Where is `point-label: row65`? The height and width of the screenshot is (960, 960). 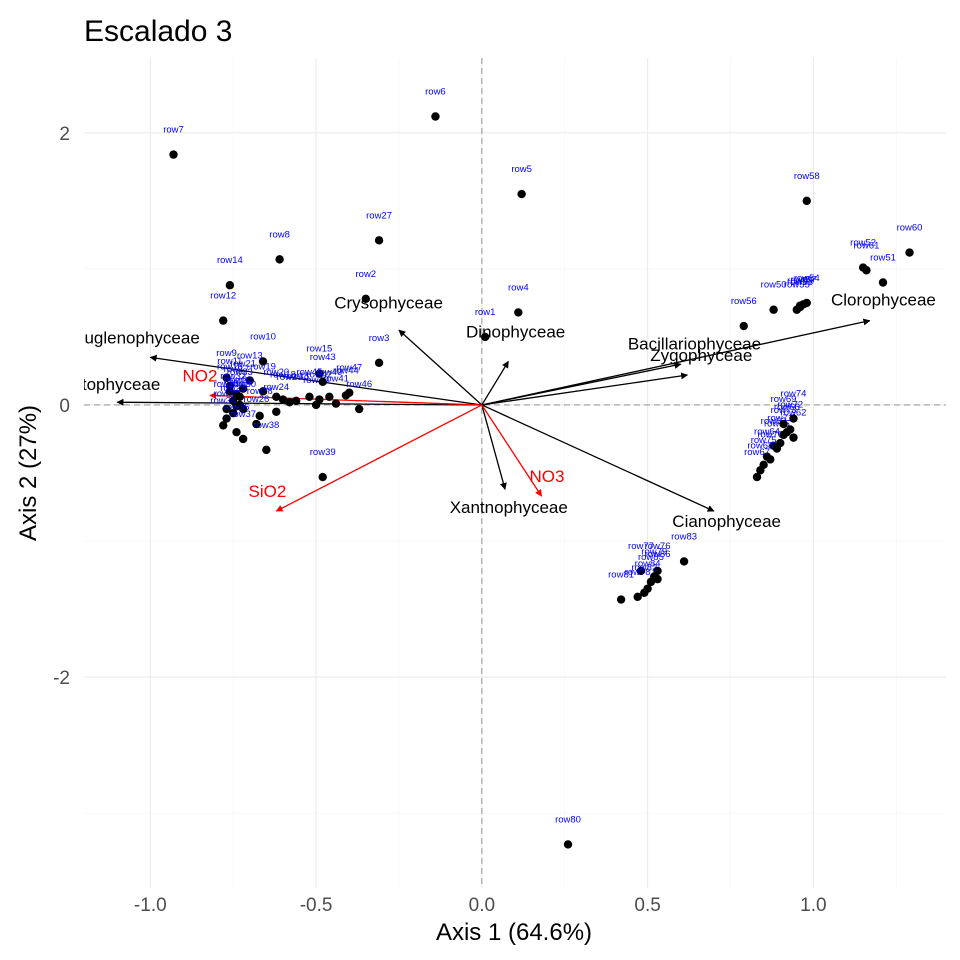 point-label: row65 is located at coordinates (777, 424).